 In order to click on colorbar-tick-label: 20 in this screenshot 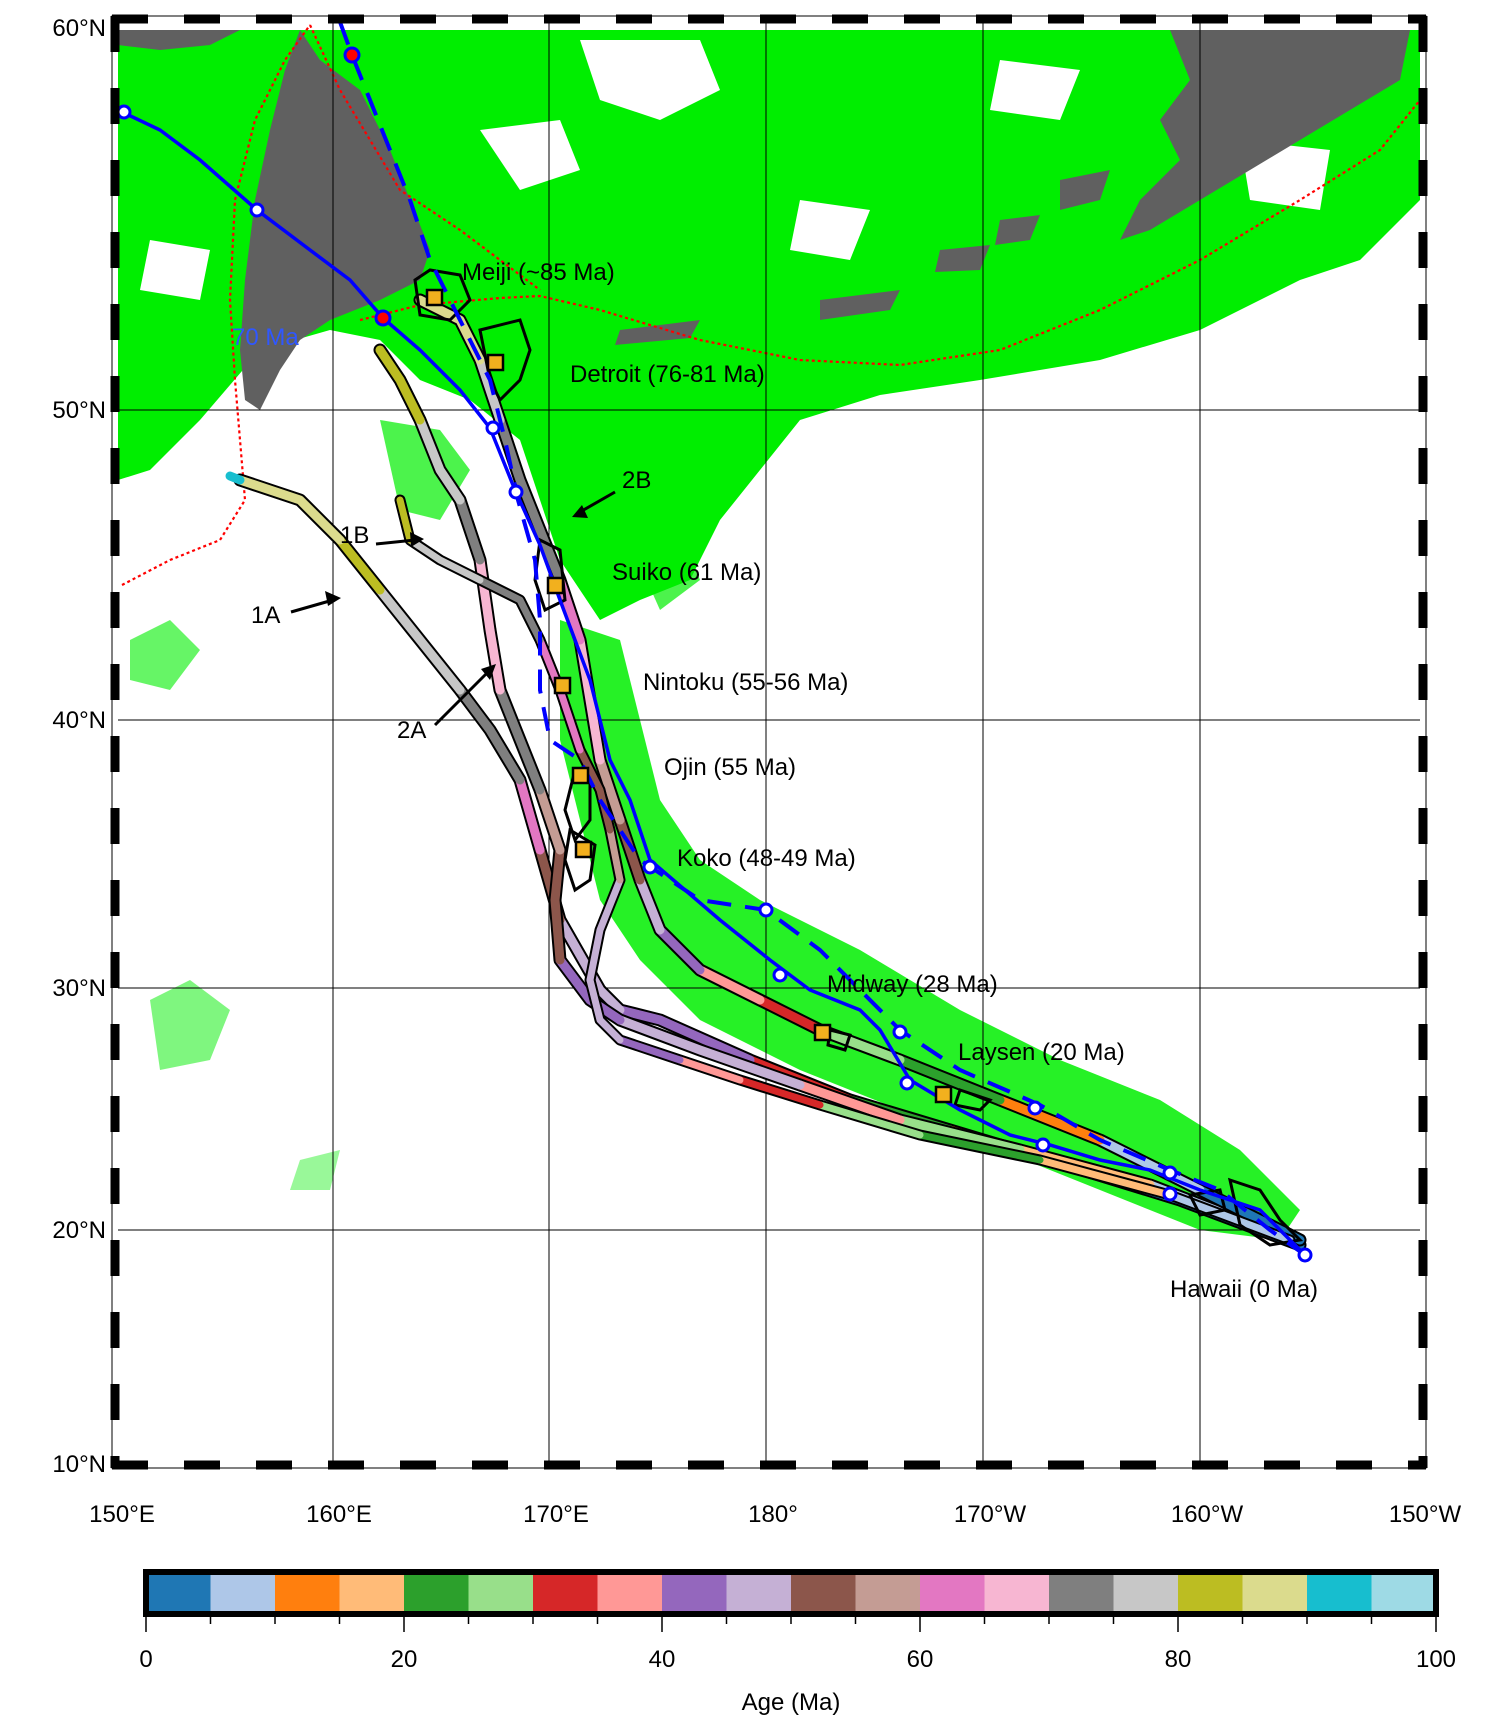, I will do `click(404, 1659)`.